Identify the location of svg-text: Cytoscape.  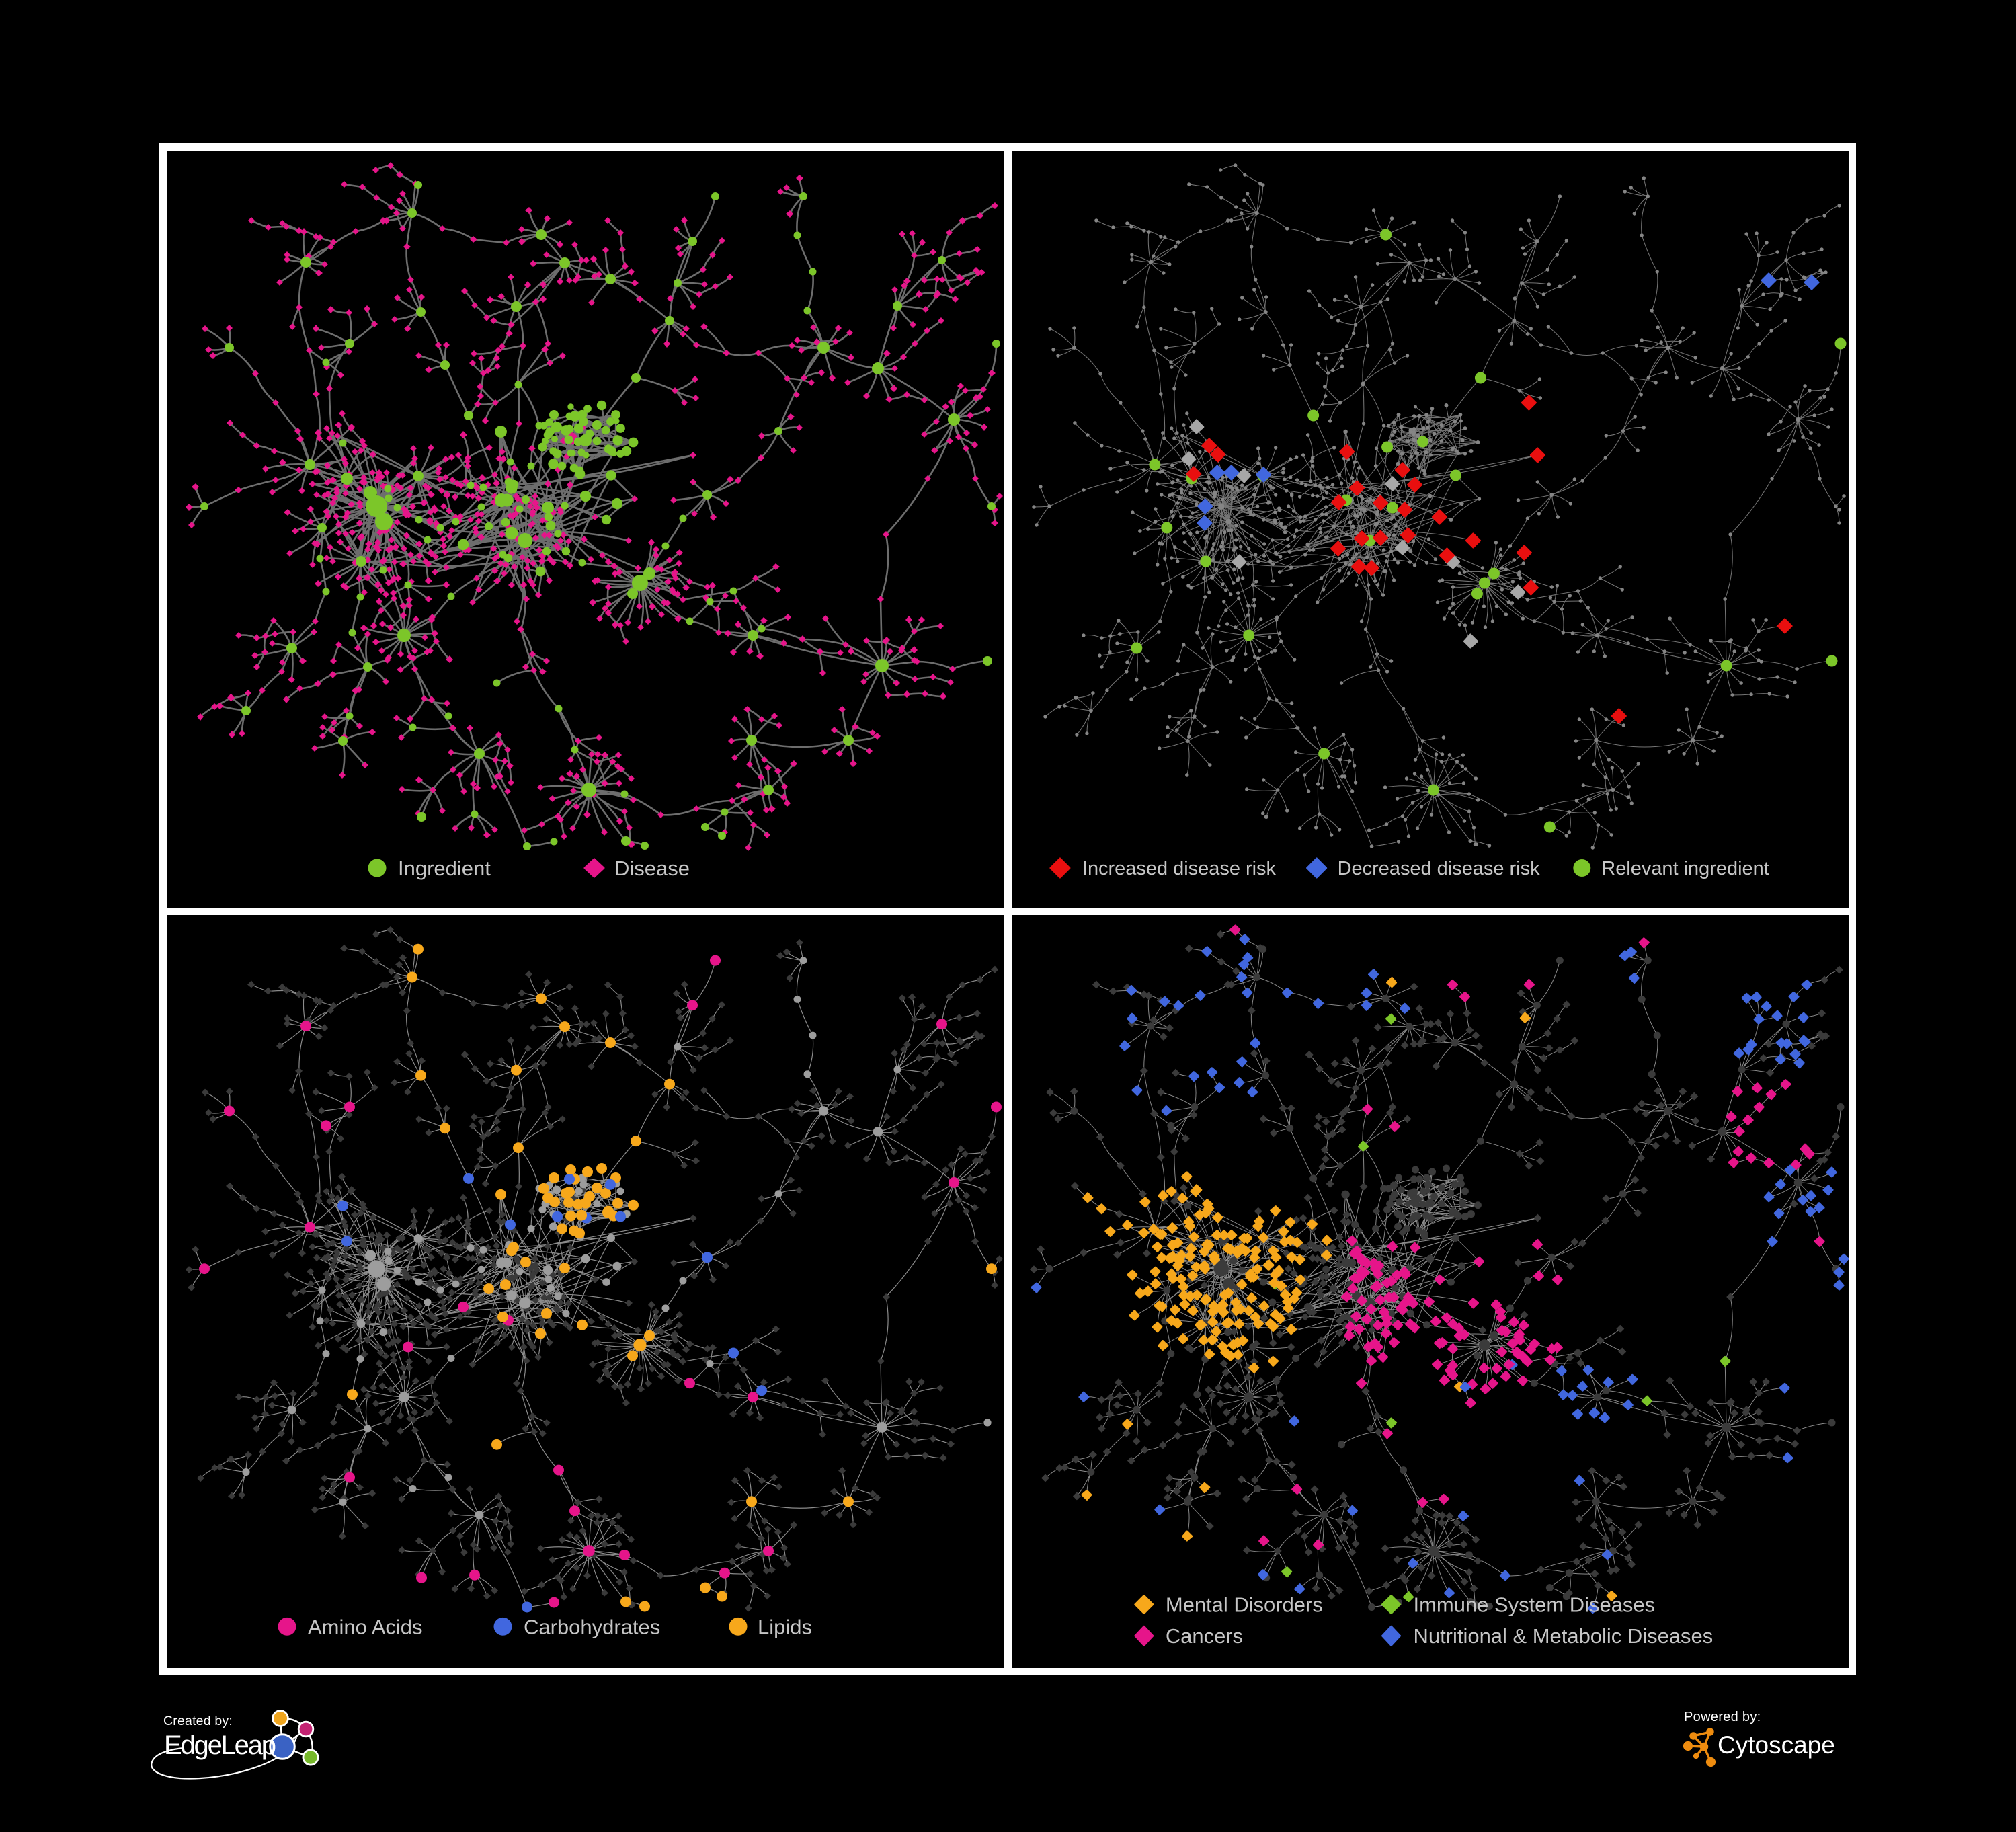
(1776, 1745).